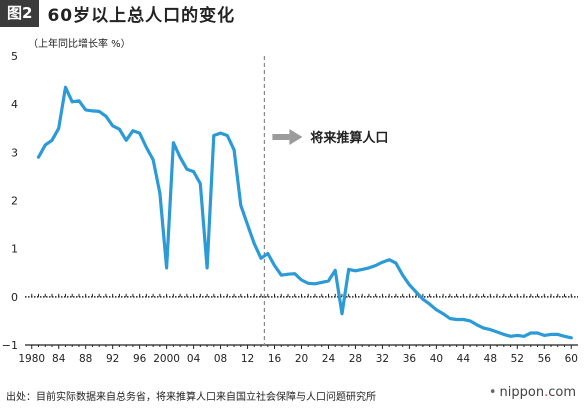 The width and height of the screenshot is (584, 409). What do you see at coordinates (85, 359) in the screenshot?
I see `x-tick-label: 88` at bounding box center [85, 359].